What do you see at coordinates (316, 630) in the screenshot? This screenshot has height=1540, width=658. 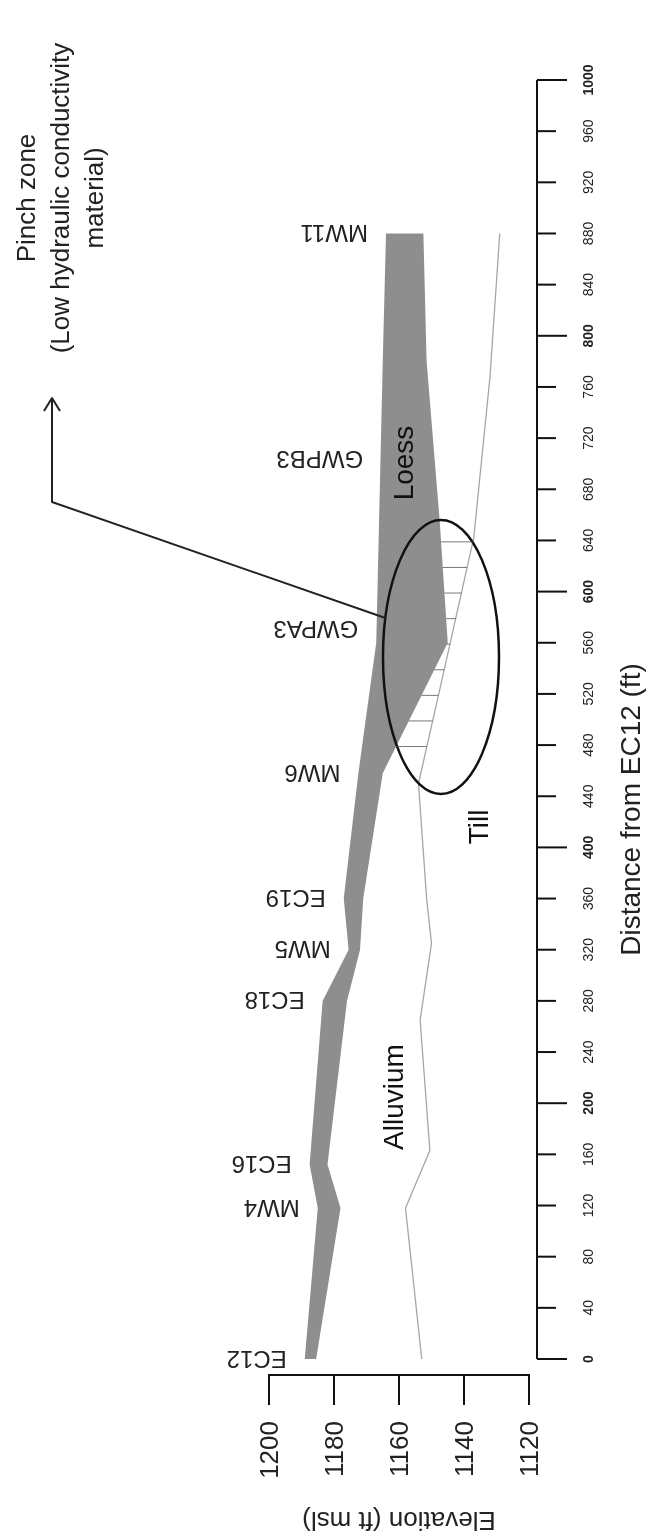 I see `annotation: GWPA3` at bounding box center [316, 630].